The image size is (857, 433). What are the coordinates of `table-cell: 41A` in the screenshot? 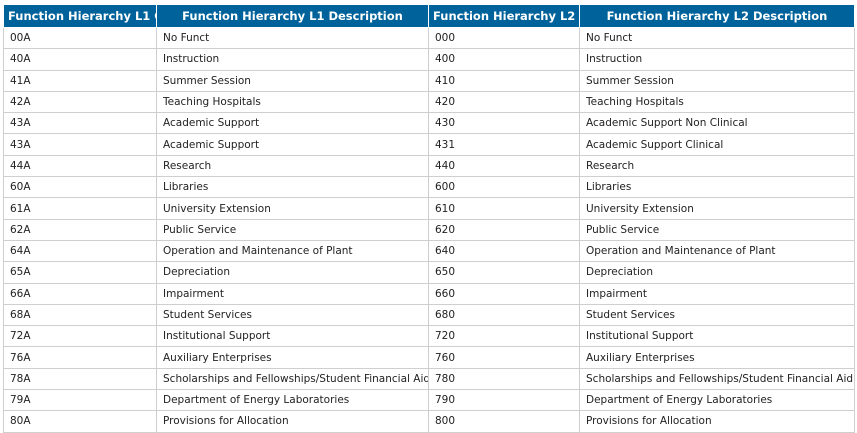 It's located at (80, 80).